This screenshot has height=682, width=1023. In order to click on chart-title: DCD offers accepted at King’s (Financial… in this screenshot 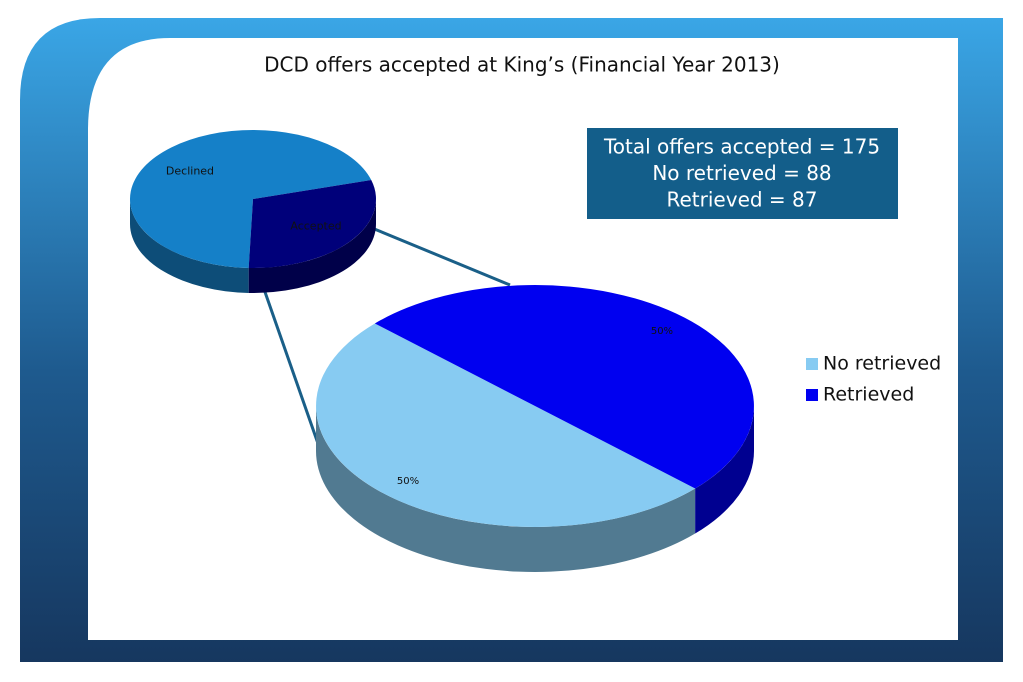, I will do `click(522, 65)`.